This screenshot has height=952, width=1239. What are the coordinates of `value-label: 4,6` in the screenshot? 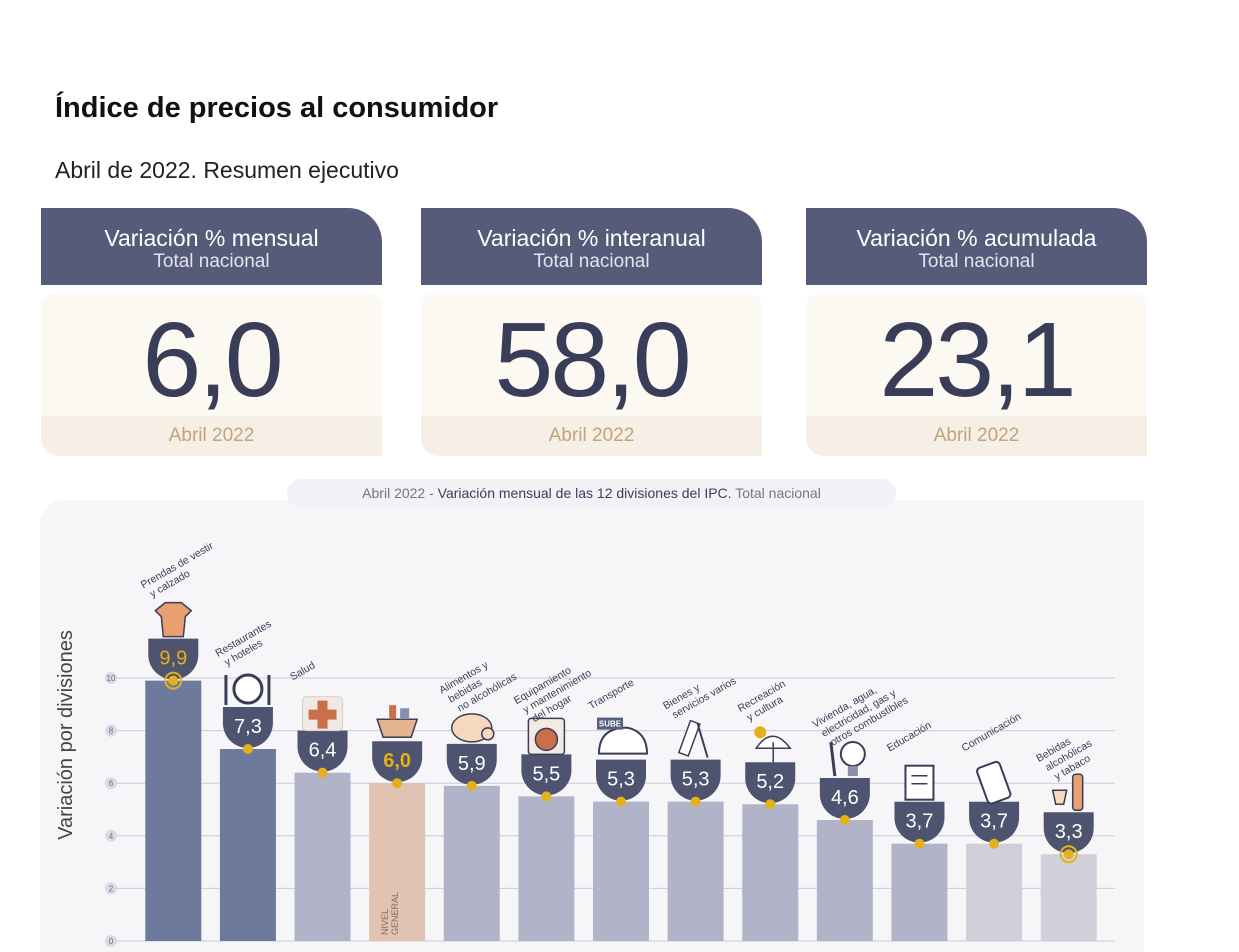 It's located at (845, 798).